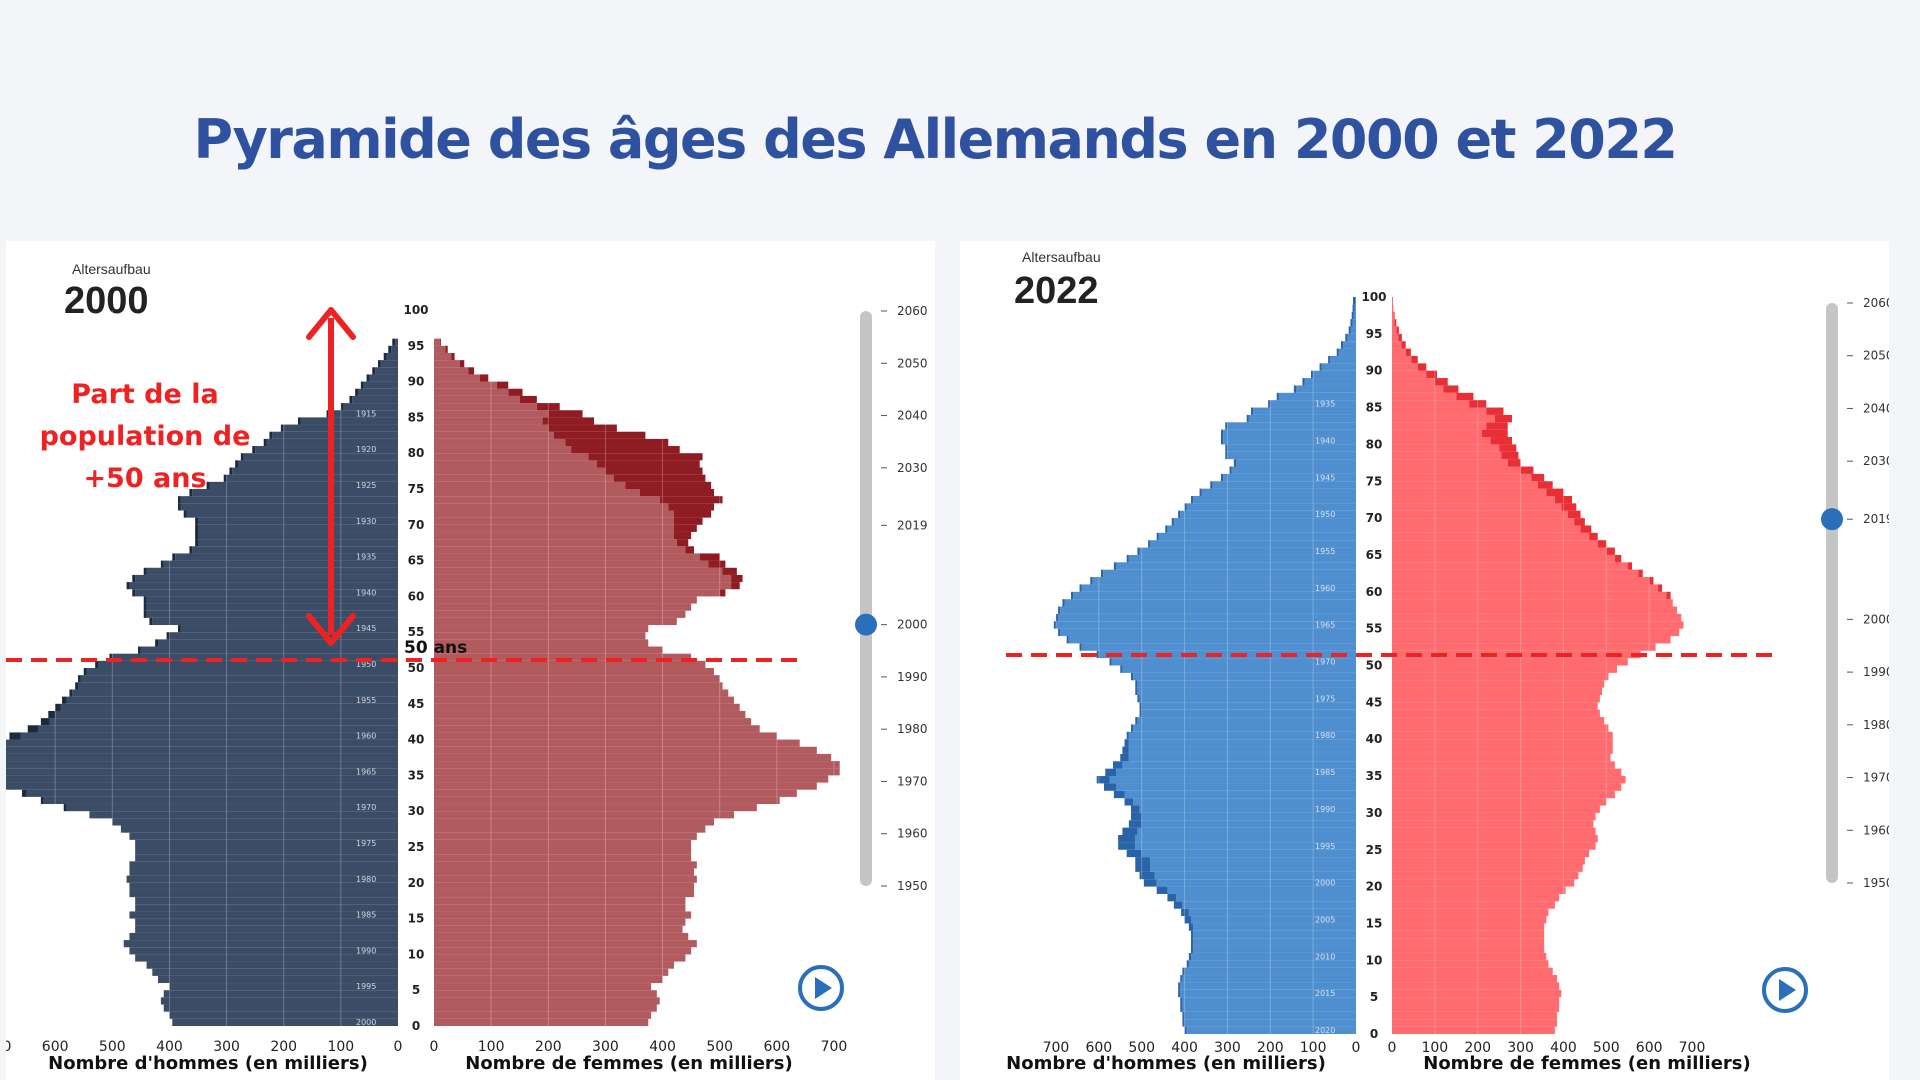  What do you see at coordinates (1374, 960) in the screenshot?
I see `age-tick-label: 10` at bounding box center [1374, 960].